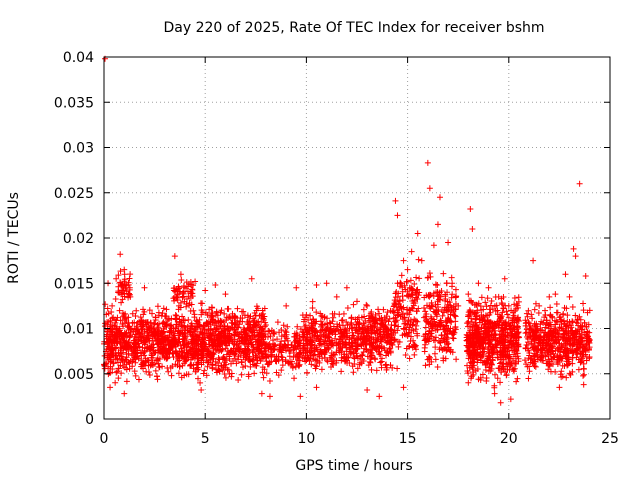 The width and height of the screenshot is (640, 480). I want to click on y-axis-label: ROTI / TECUs, so click(14, 238).